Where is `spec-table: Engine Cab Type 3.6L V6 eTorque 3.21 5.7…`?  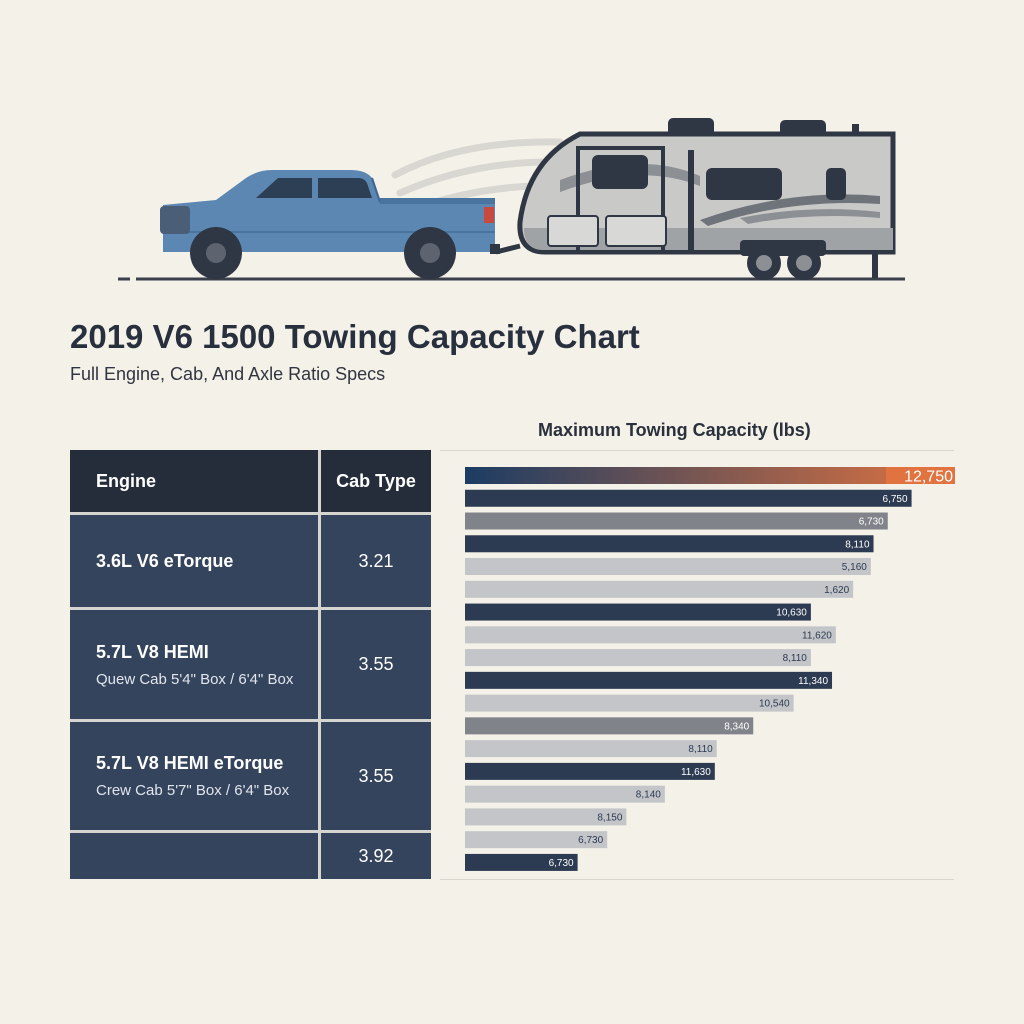
spec-table: Engine Cab Type 3.6L V6 eTorque 3.21 5.7… is located at coordinates (250, 664).